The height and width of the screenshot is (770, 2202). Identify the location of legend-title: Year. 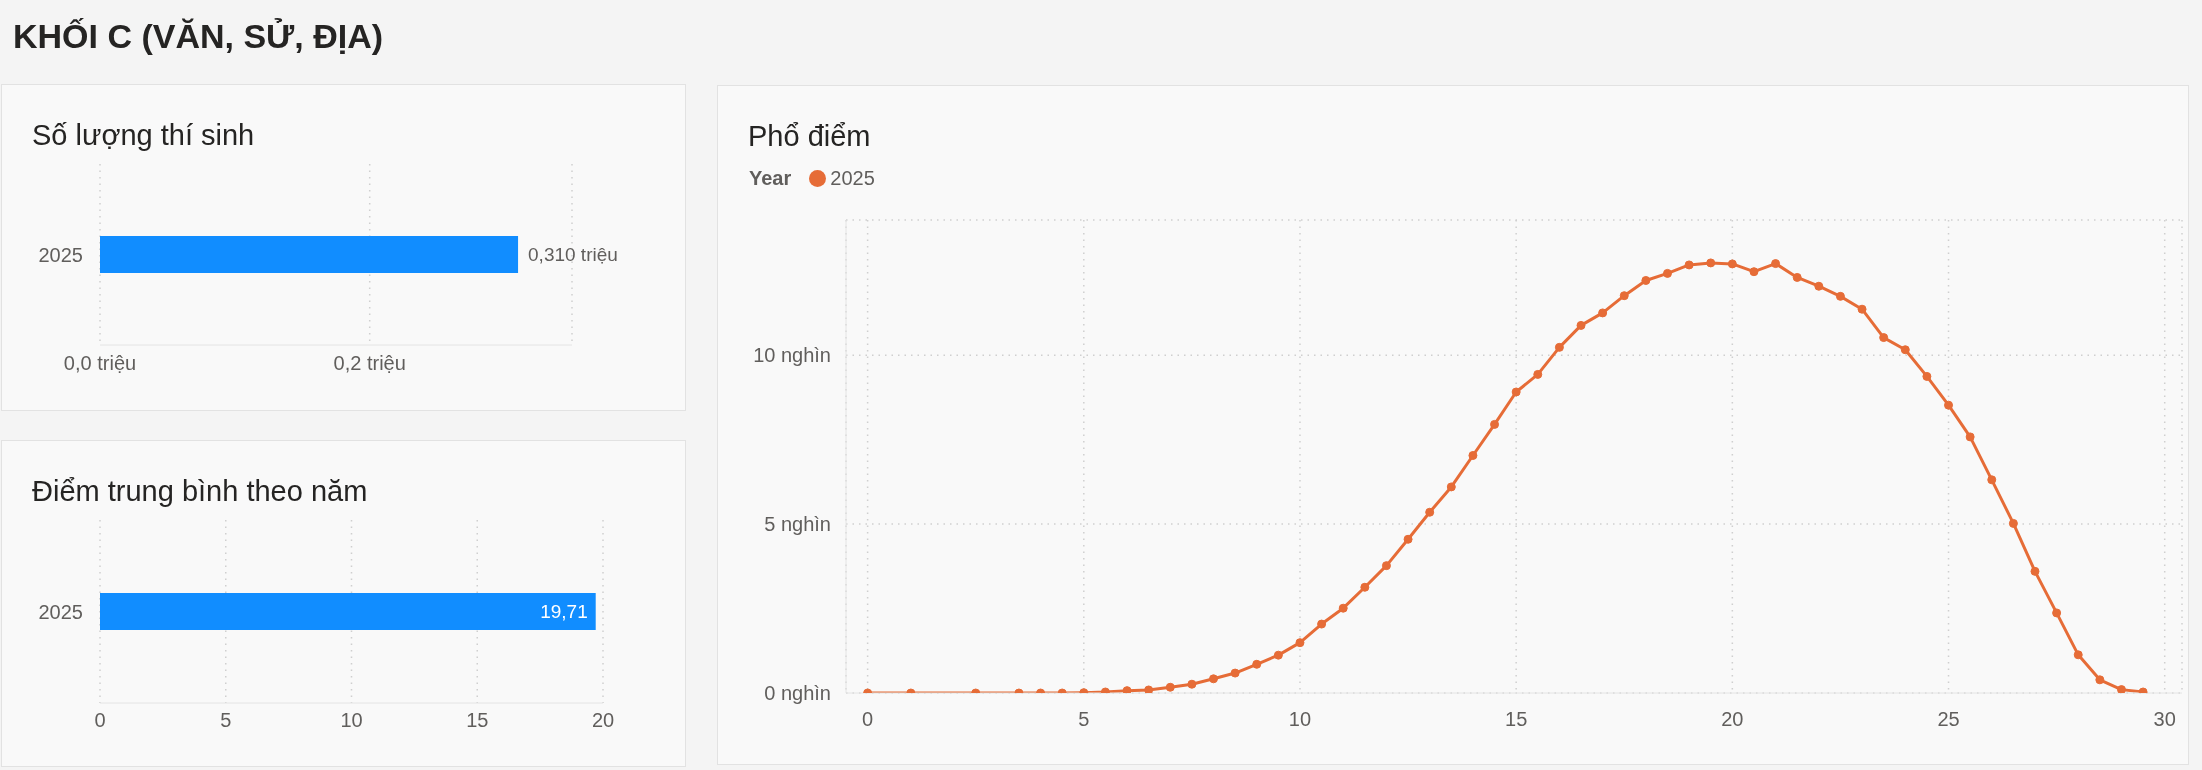
(770, 178).